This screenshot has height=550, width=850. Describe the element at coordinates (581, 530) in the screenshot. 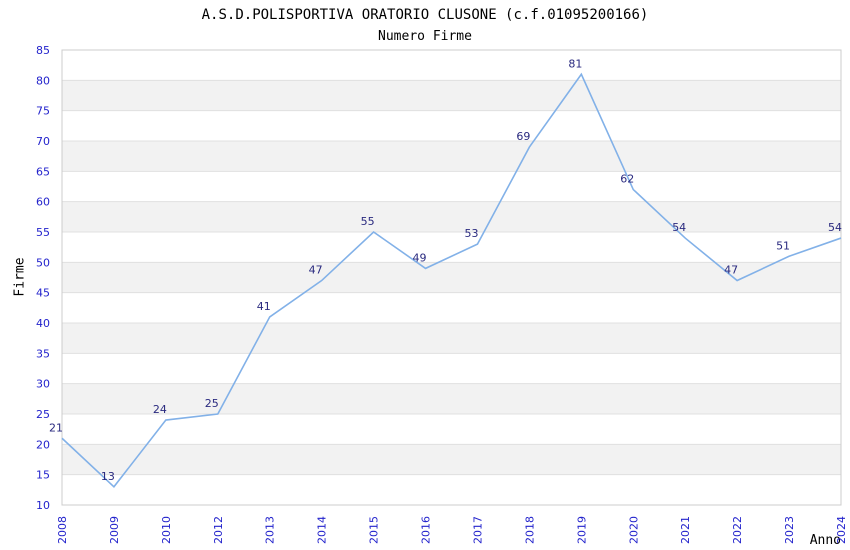

I see `x-tick-label: 2019` at that location.